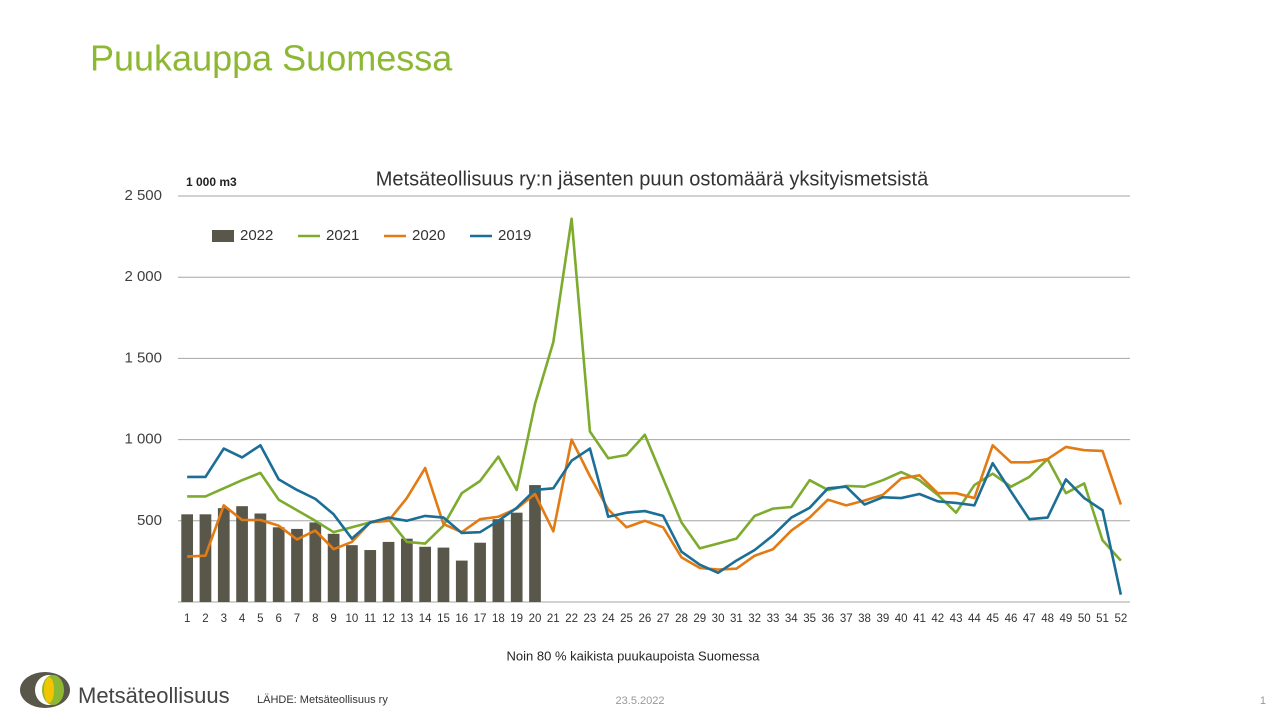 Image resolution: width=1280 pixels, height=720 pixels. Describe the element at coordinates (388, 619) in the screenshot. I see `x-tick-label: 12` at that location.